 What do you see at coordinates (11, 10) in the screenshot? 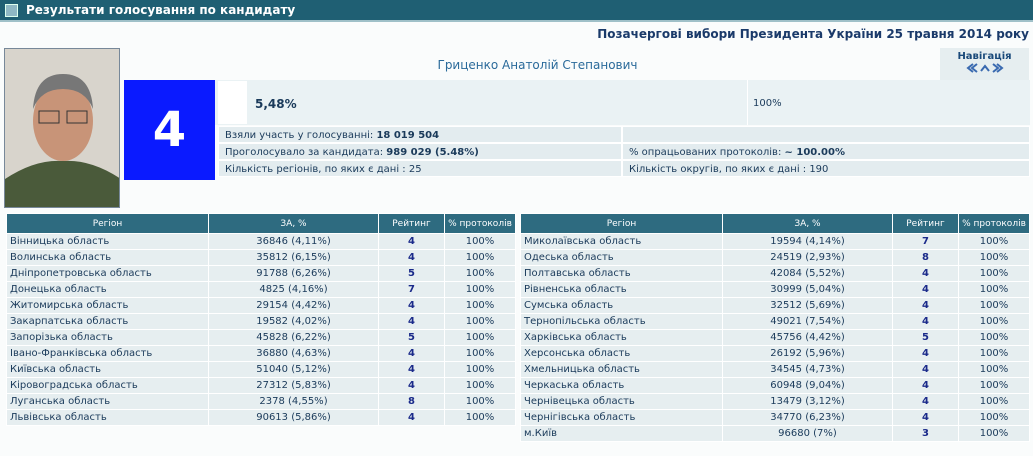
I see `header-icon` at bounding box center [11, 10].